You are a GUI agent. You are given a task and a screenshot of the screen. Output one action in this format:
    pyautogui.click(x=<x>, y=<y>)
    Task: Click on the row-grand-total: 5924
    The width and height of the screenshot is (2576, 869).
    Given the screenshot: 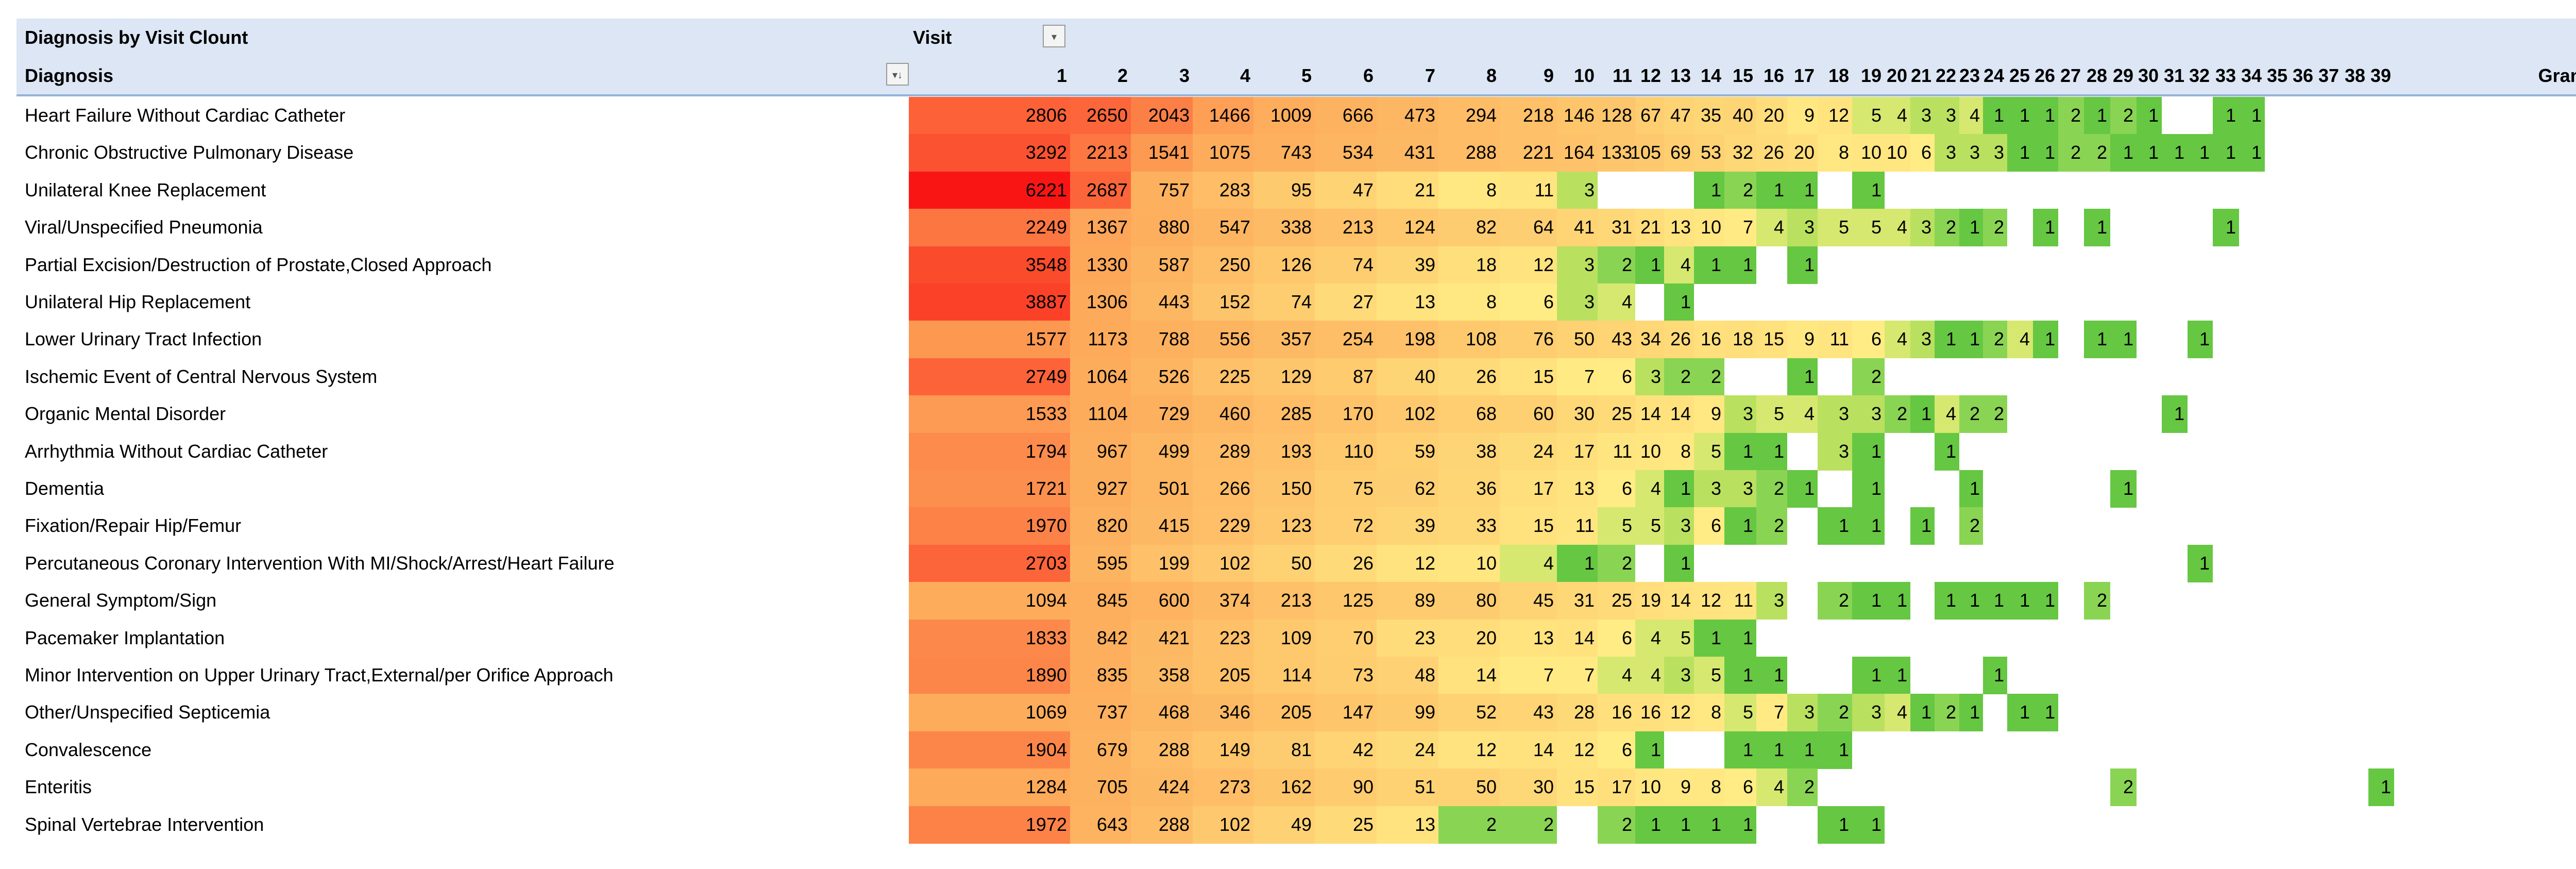 What is the action you would take?
    pyautogui.click(x=2542, y=302)
    